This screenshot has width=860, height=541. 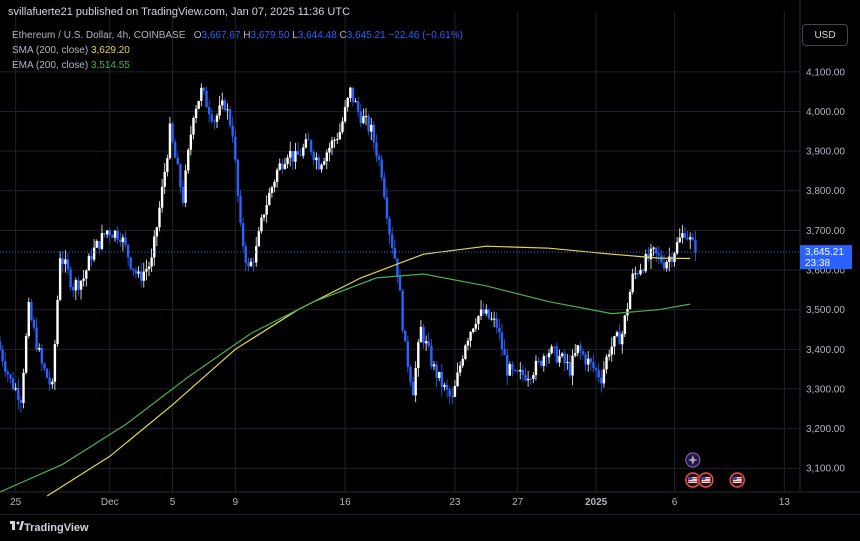 I want to click on price-tick-label: 3,700.00, so click(x=825, y=231).